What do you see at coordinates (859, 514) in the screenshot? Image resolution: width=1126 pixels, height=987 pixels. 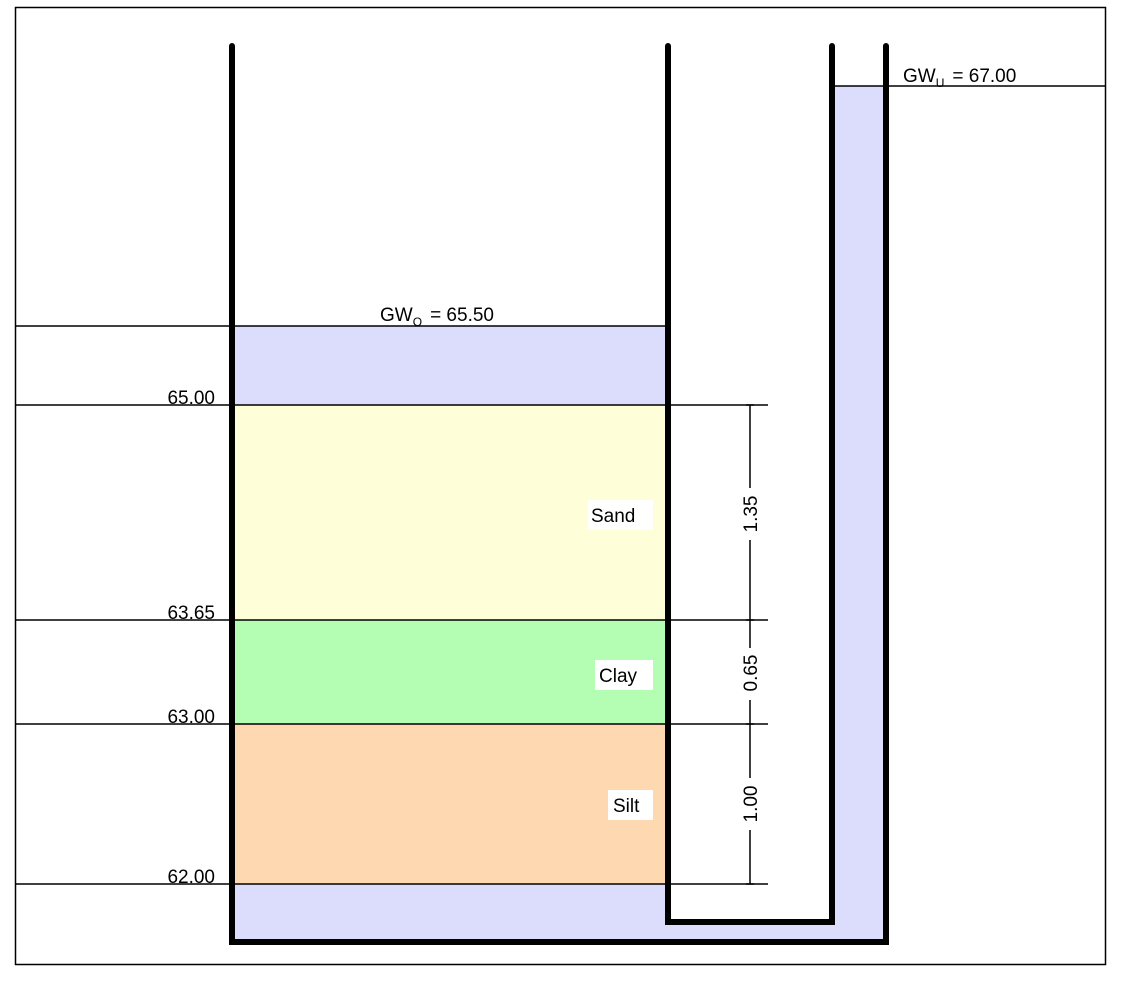 I see `water-outside` at bounding box center [859, 514].